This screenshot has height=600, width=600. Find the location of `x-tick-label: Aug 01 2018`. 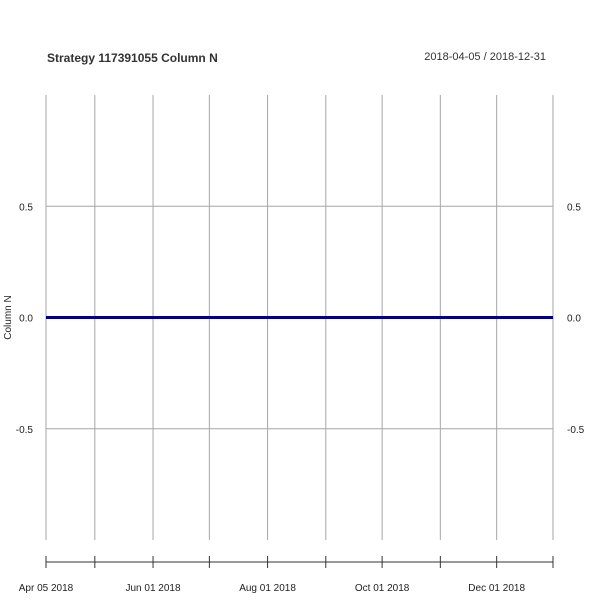

x-tick-label: Aug 01 2018 is located at coordinates (267, 588).